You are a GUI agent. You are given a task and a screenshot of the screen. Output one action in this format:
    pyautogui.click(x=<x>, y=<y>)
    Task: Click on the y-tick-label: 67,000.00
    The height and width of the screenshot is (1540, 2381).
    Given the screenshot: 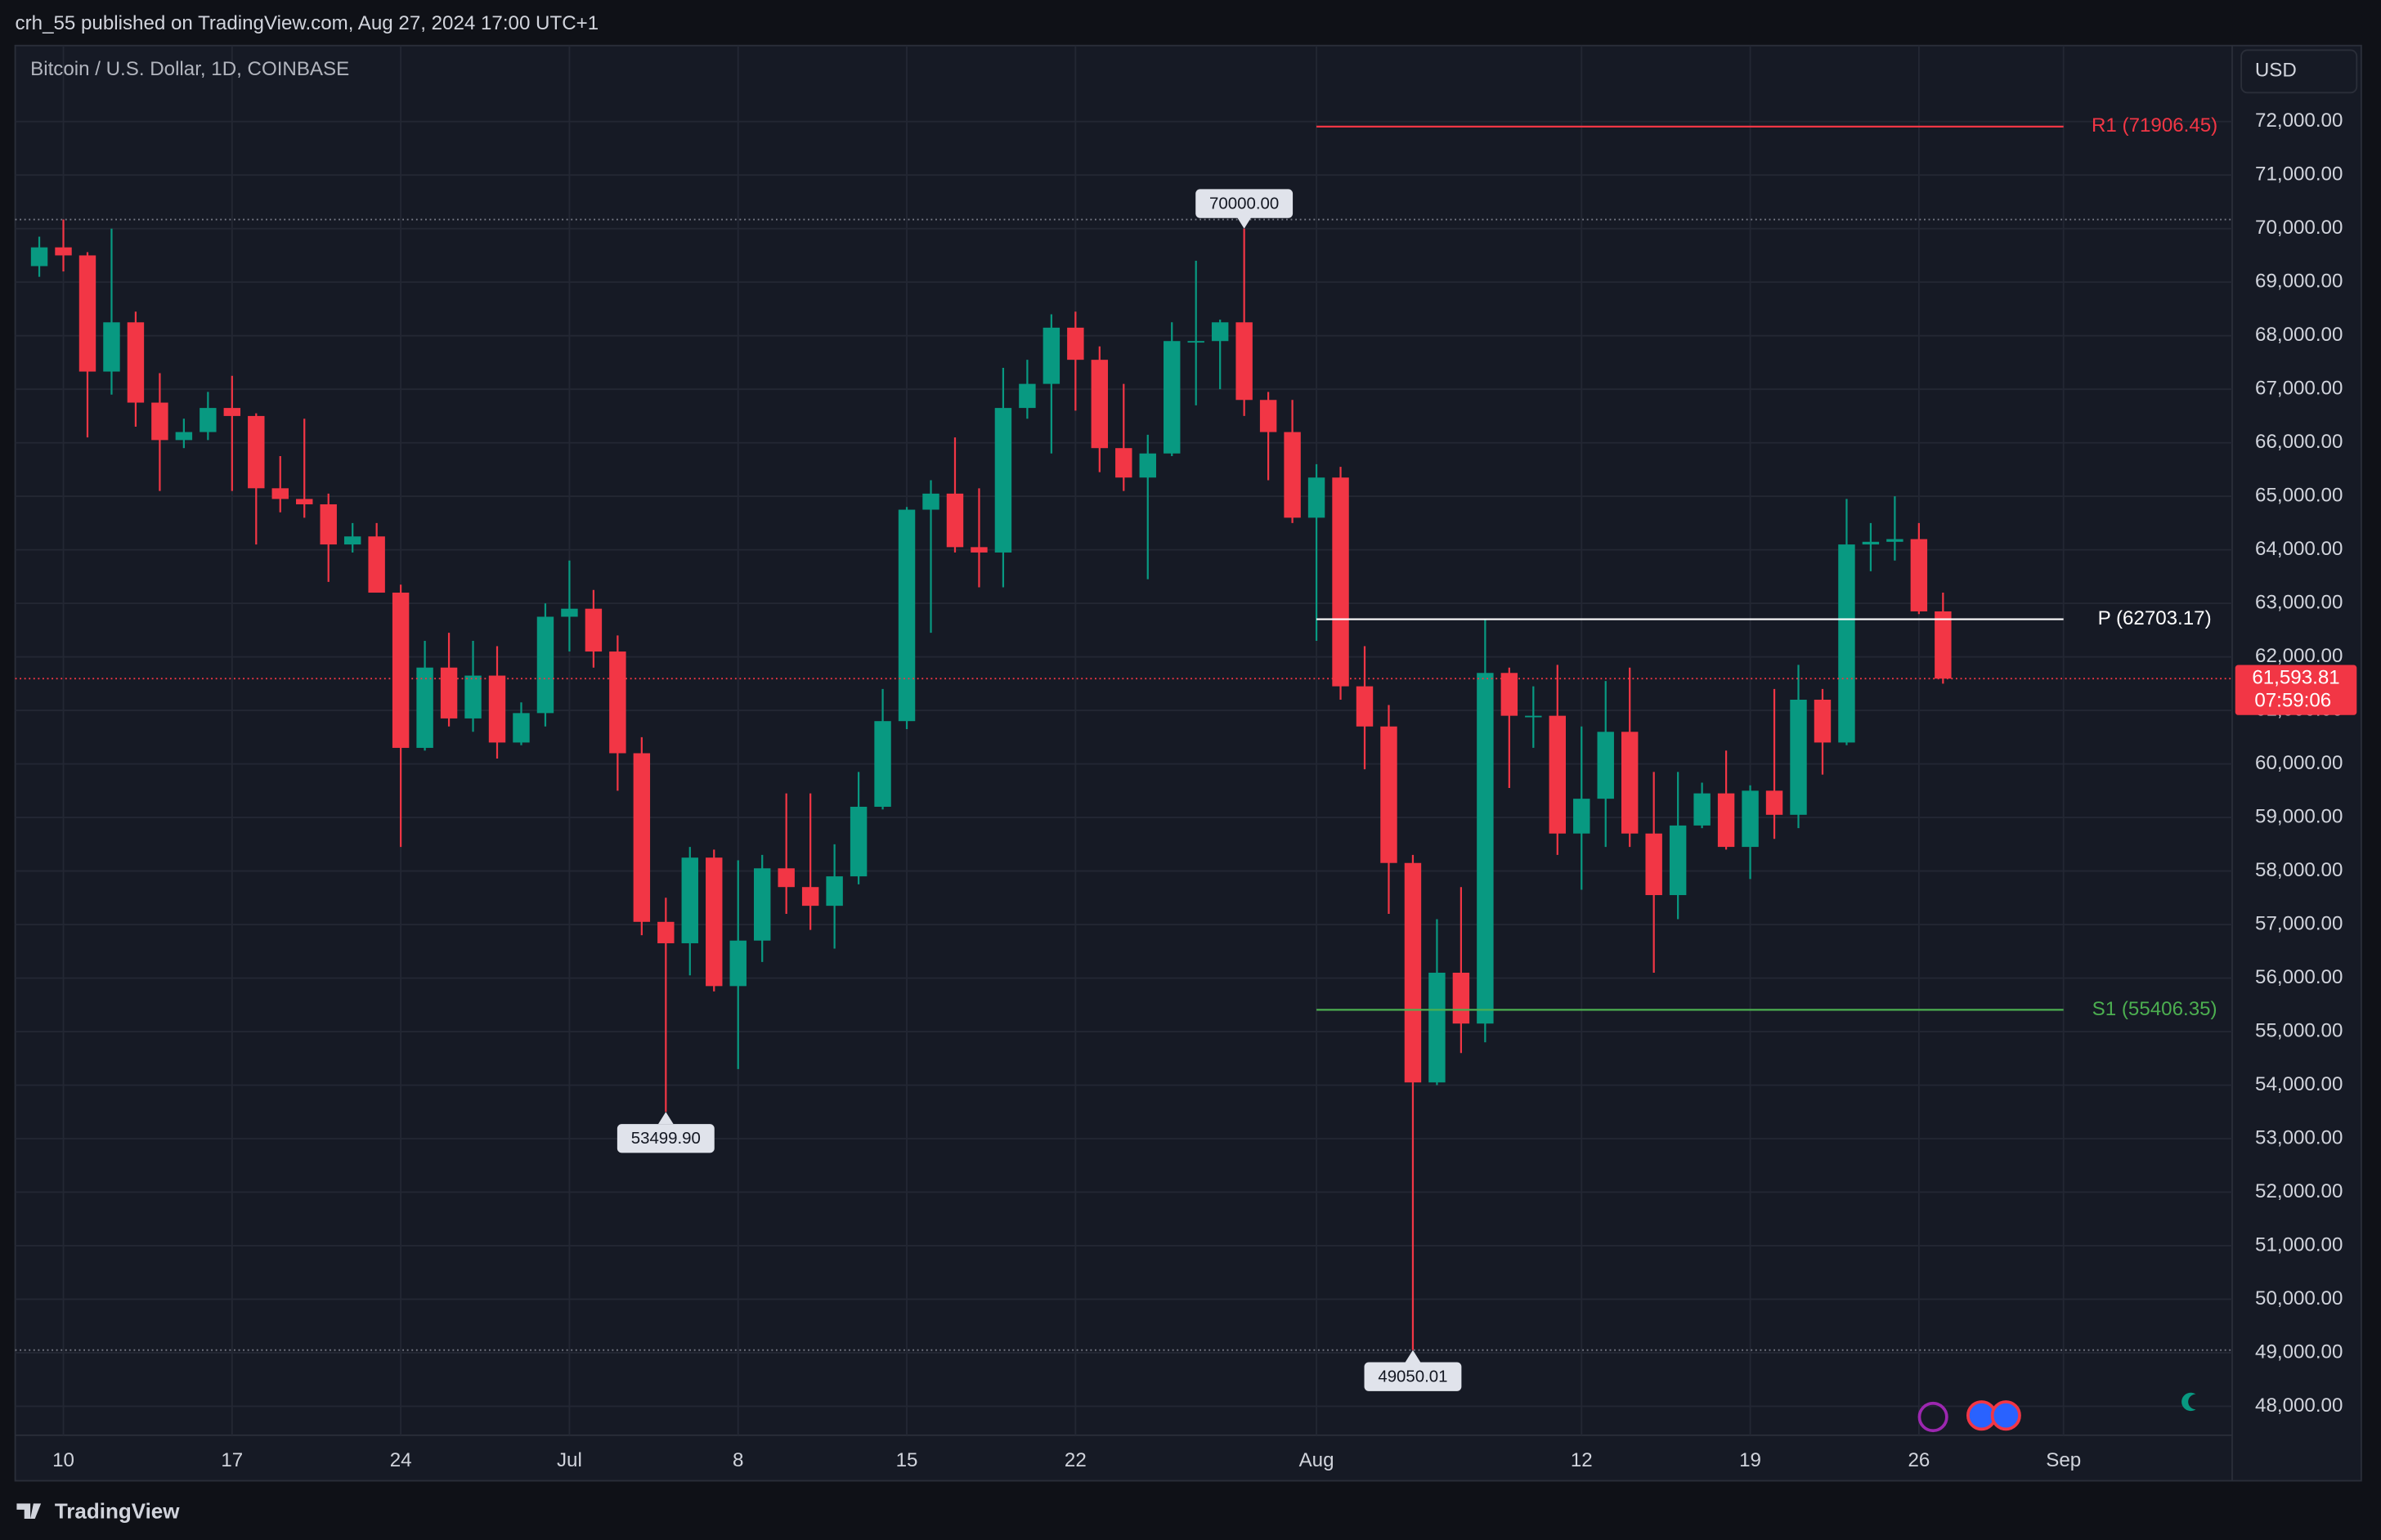 What is the action you would take?
    pyautogui.click(x=2299, y=389)
    